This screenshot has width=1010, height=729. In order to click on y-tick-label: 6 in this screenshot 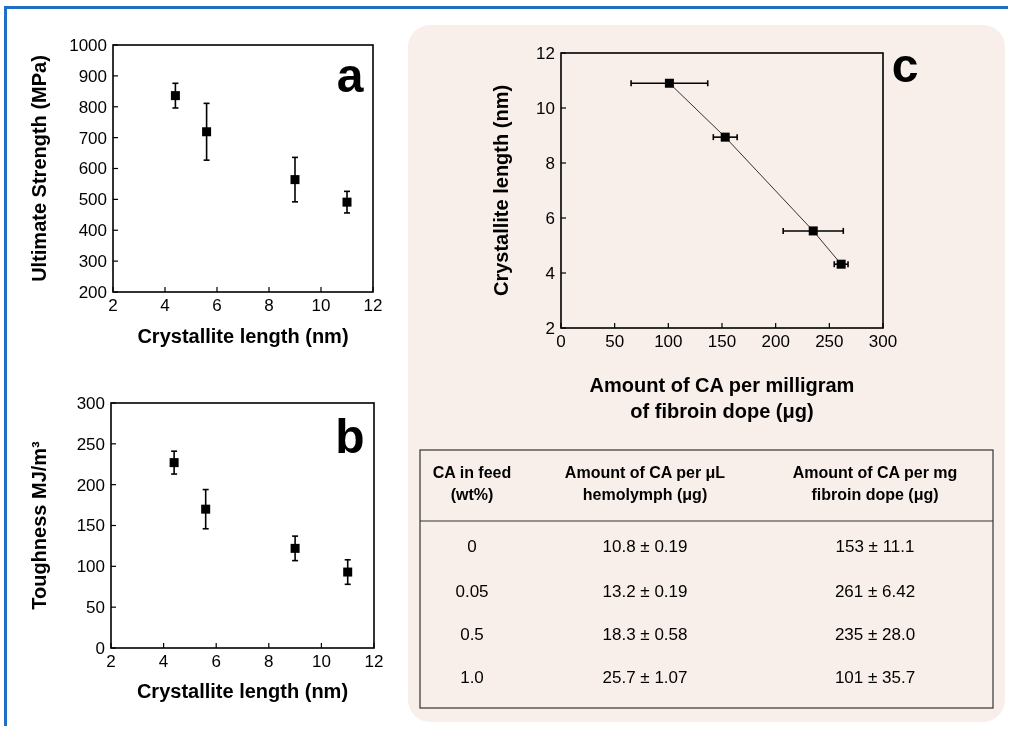, I will do `click(550, 218)`.